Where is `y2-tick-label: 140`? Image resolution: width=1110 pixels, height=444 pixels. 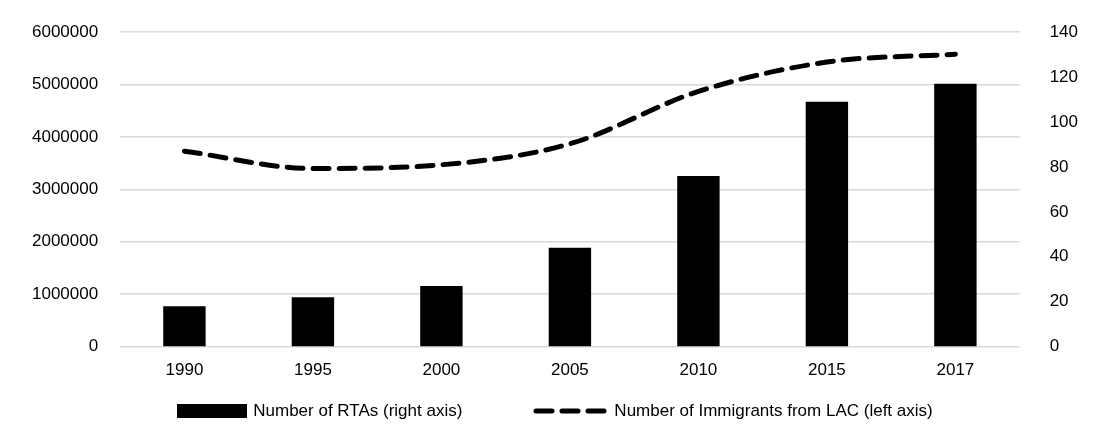
y2-tick-label: 140 is located at coordinates (1064, 31).